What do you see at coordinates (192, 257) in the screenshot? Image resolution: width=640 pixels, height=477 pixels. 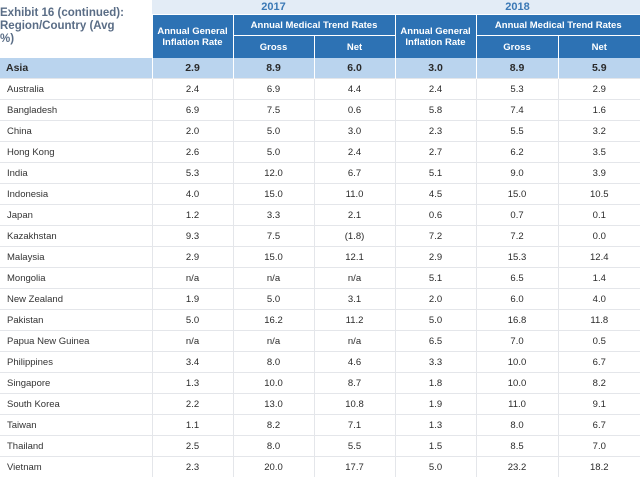 I see `table-cell: 2.9` at bounding box center [192, 257].